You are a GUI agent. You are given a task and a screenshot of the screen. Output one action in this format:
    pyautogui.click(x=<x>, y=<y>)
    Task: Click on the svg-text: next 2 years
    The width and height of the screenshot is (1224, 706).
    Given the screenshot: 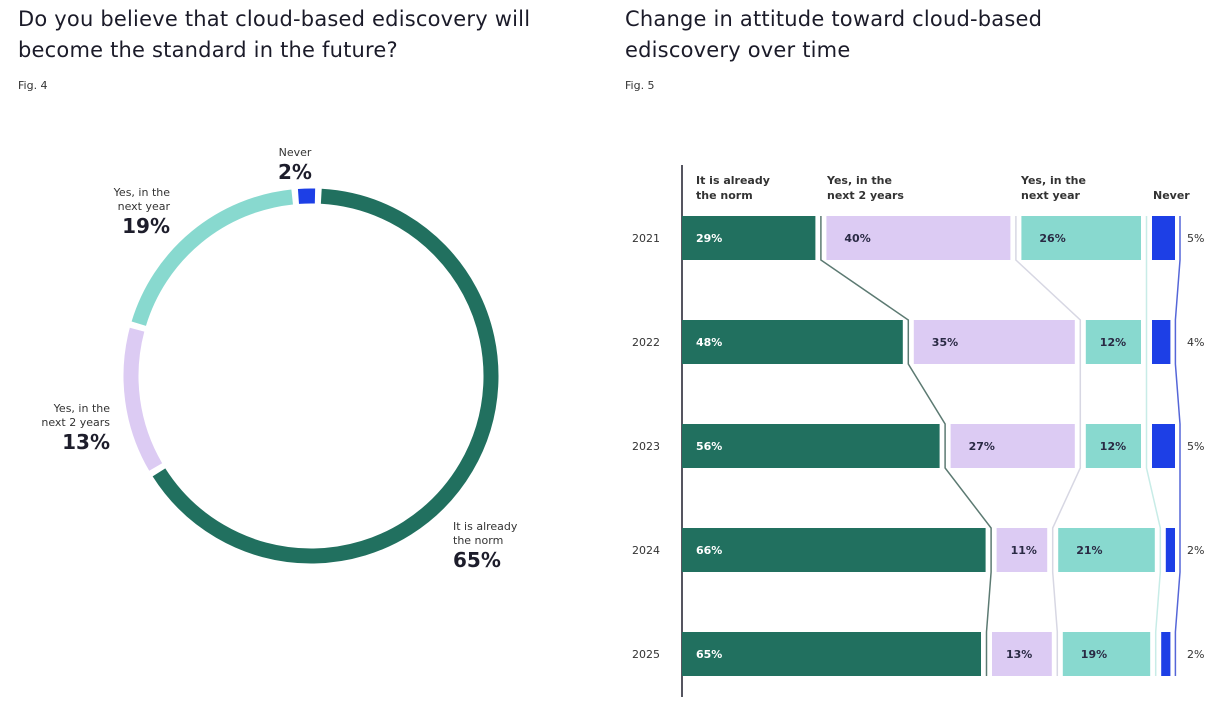 What is the action you would take?
    pyautogui.click(x=865, y=195)
    